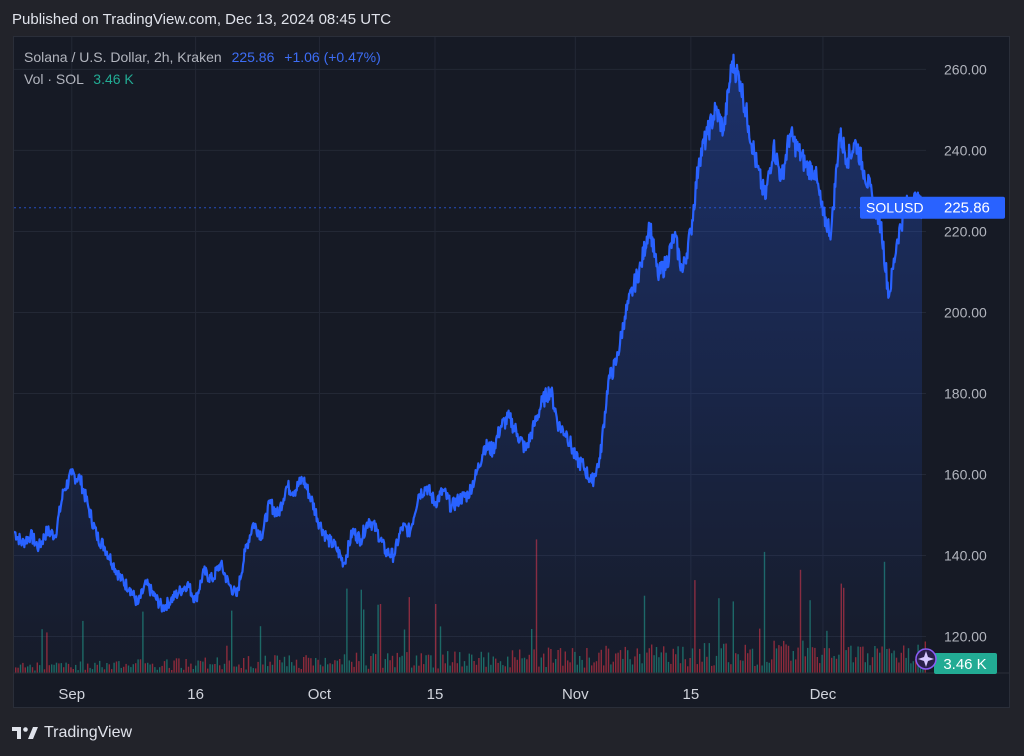 The width and height of the screenshot is (1024, 756). What do you see at coordinates (332, 57) in the screenshot?
I see `legend-change: +1.06 (+0.47%)` at bounding box center [332, 57].